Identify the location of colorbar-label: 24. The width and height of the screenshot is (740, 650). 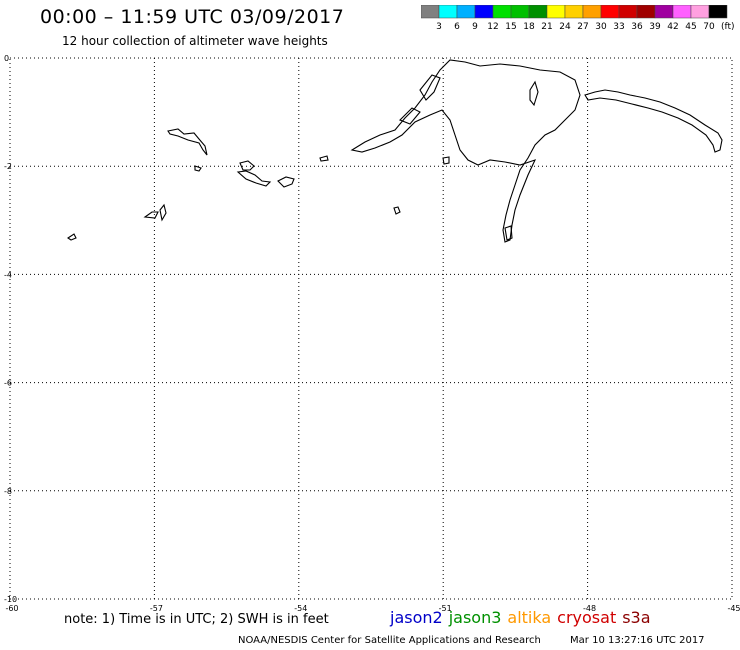
(565, 27).